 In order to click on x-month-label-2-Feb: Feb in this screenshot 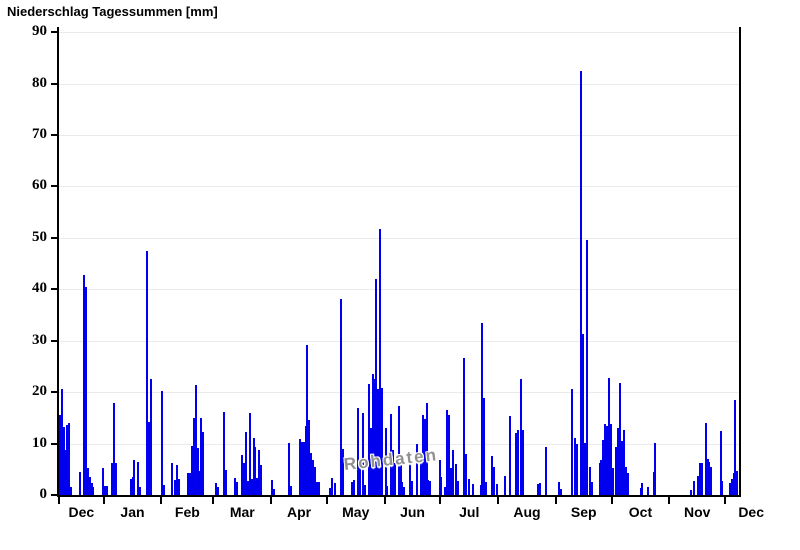, I will do `click(187, 512)`.